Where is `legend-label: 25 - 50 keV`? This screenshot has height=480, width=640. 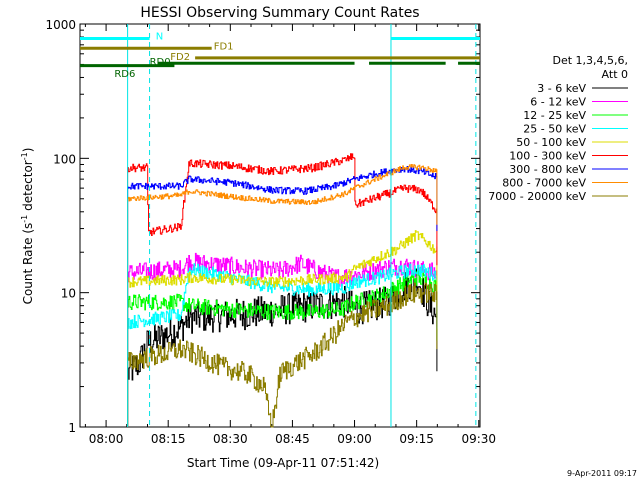
legend-label: 25 - 50 keV is located at coordinates (554, 129).